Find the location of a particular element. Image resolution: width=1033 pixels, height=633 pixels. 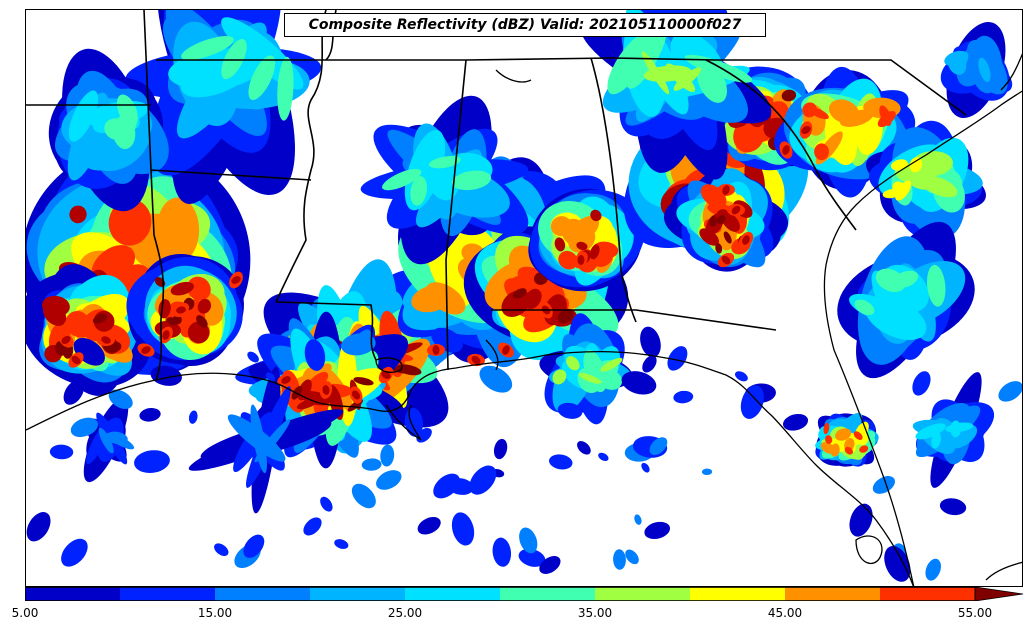

tn-nc-border is located at coordinates (663, 59).